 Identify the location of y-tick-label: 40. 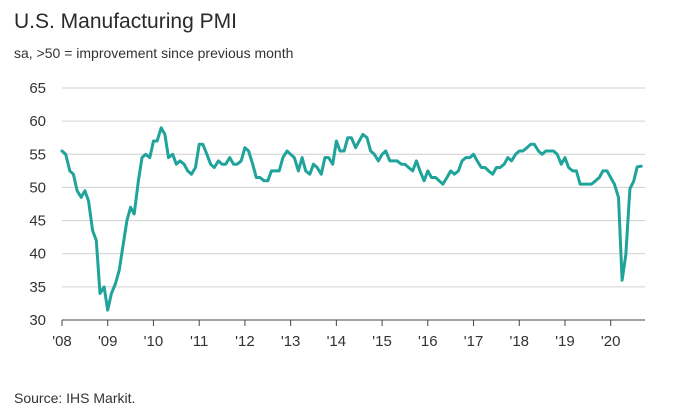
(37, 254).